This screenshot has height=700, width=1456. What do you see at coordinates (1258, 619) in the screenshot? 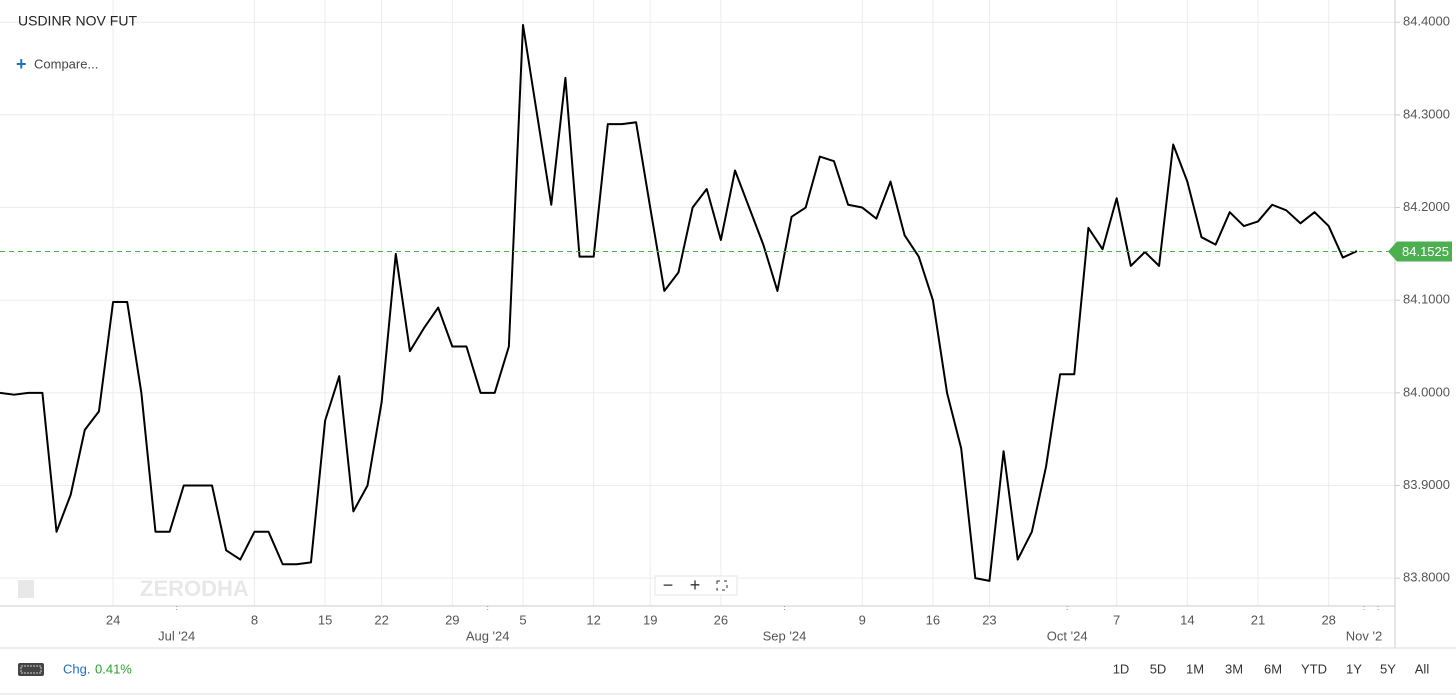
I see `x-tick-label: 21` at bounding box center [1258, 619].